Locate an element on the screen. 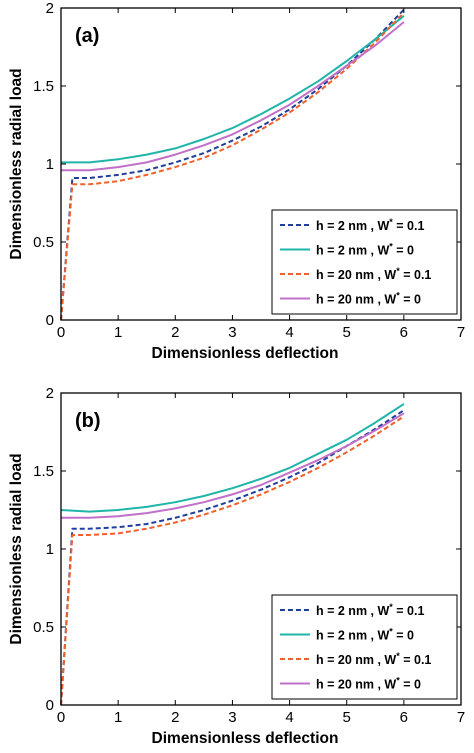  panel-label: (b) is located at coordinates (88, 421).